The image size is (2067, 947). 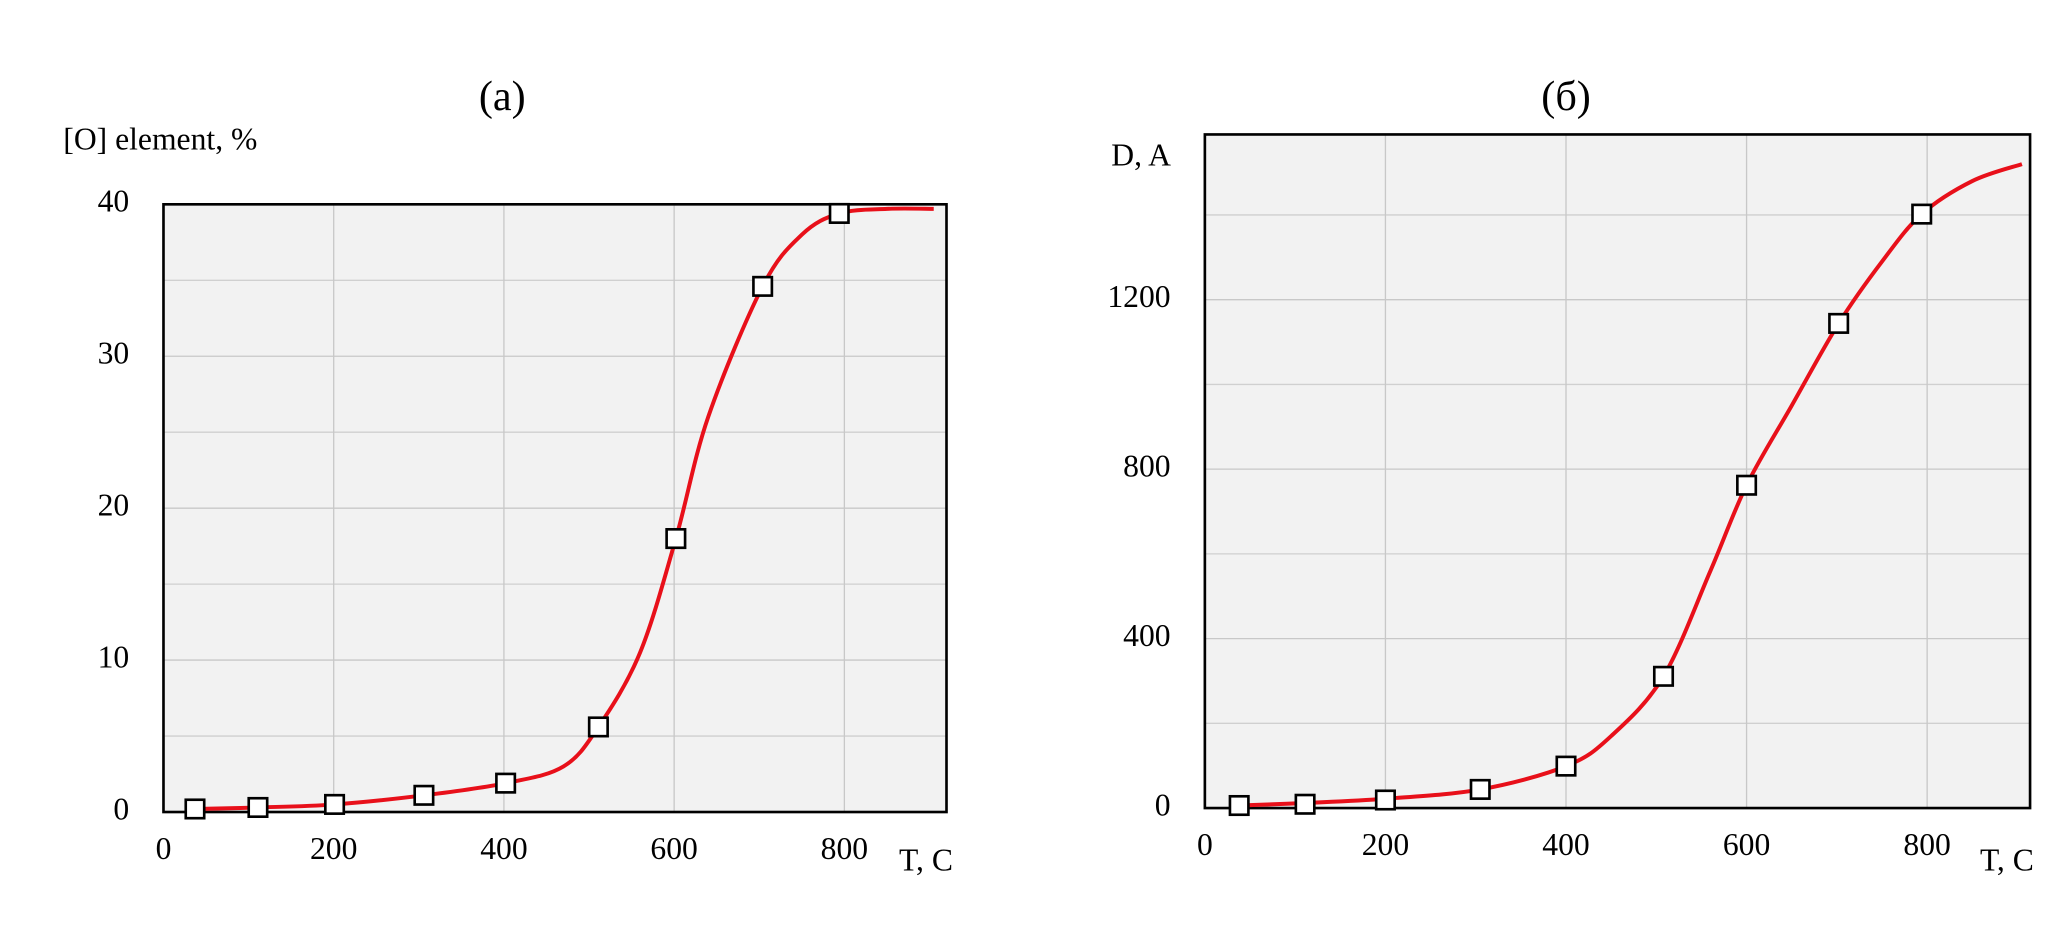 I want to click on chart-title: (а), so click(x=502, y=96).